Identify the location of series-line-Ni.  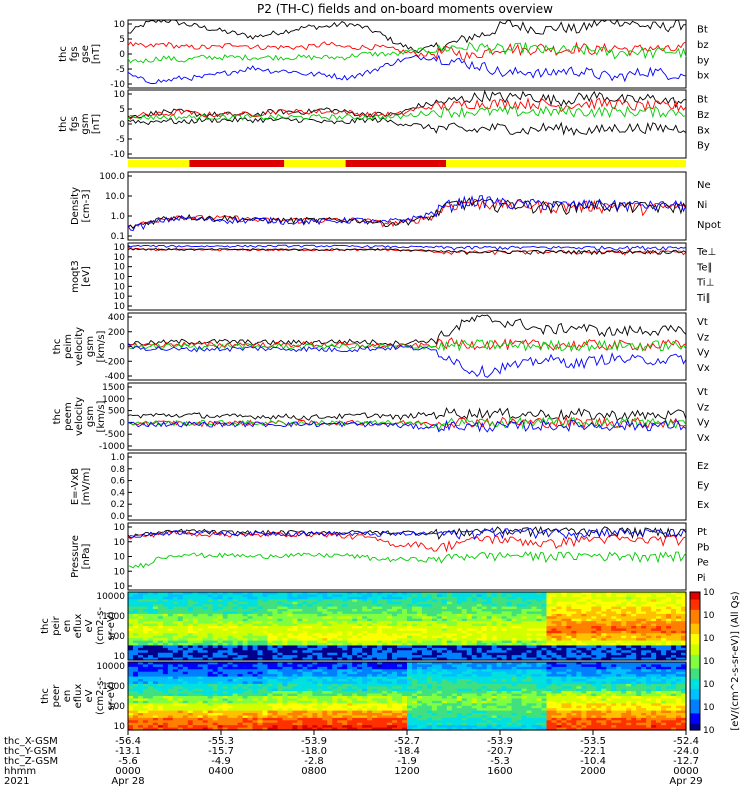
(407, 213).